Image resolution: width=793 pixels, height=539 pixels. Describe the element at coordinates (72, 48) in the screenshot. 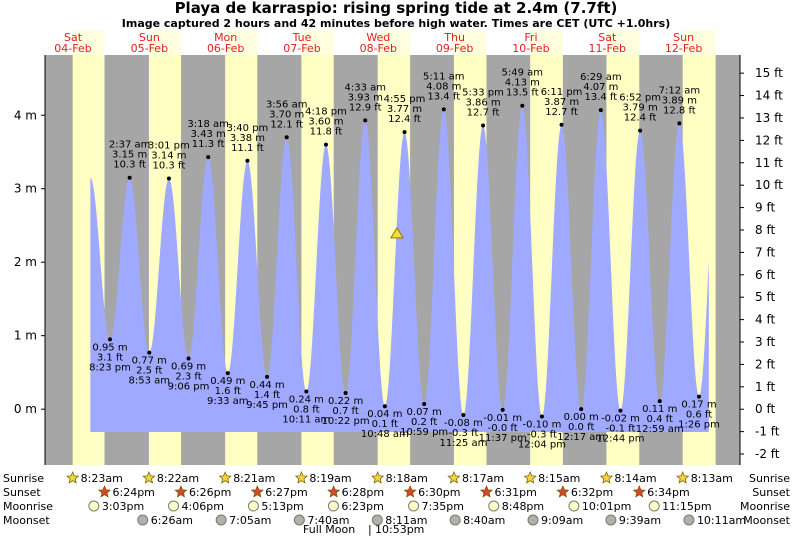

I see `day-date: 04-Feb` at that location.